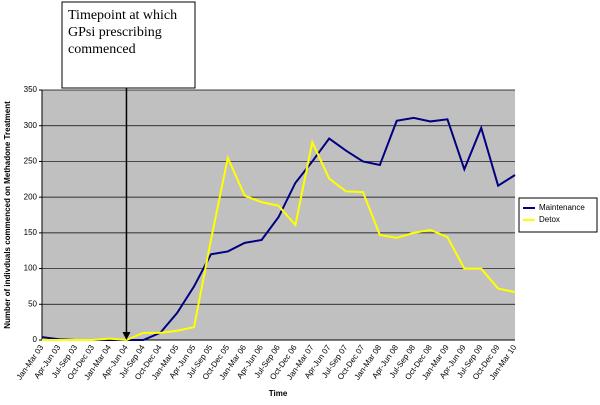 The width and height of the screenshot is (600, 405). Describe the element at coordinates (549, 219) in the screenshot. I see `legend-label: Detox` at that location.